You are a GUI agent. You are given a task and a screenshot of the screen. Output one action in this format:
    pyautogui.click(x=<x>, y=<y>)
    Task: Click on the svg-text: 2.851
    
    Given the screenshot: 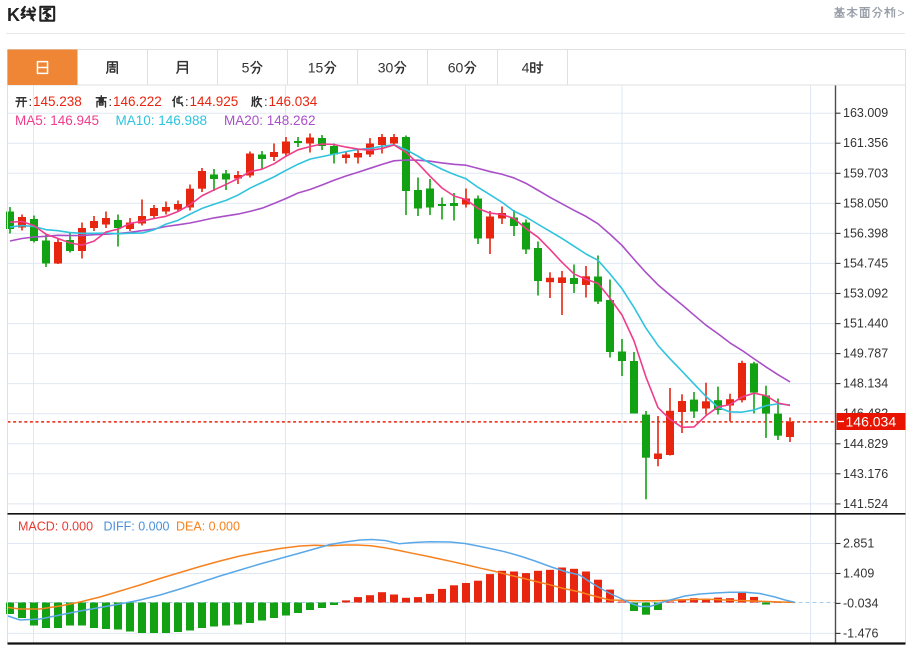 What is the action you would take?
    pyautogui.click(x=858, y=544)
    